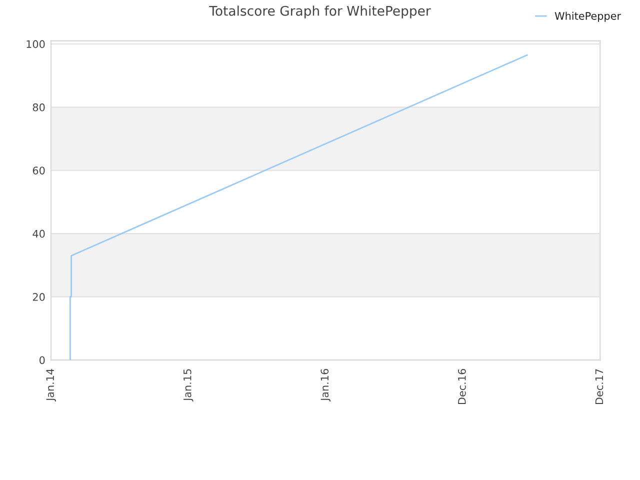  What do you see at coordinates (51, 385) in the screenshot?
I see `x-tick-label: Jan.14` at bounding box center [51, 385].